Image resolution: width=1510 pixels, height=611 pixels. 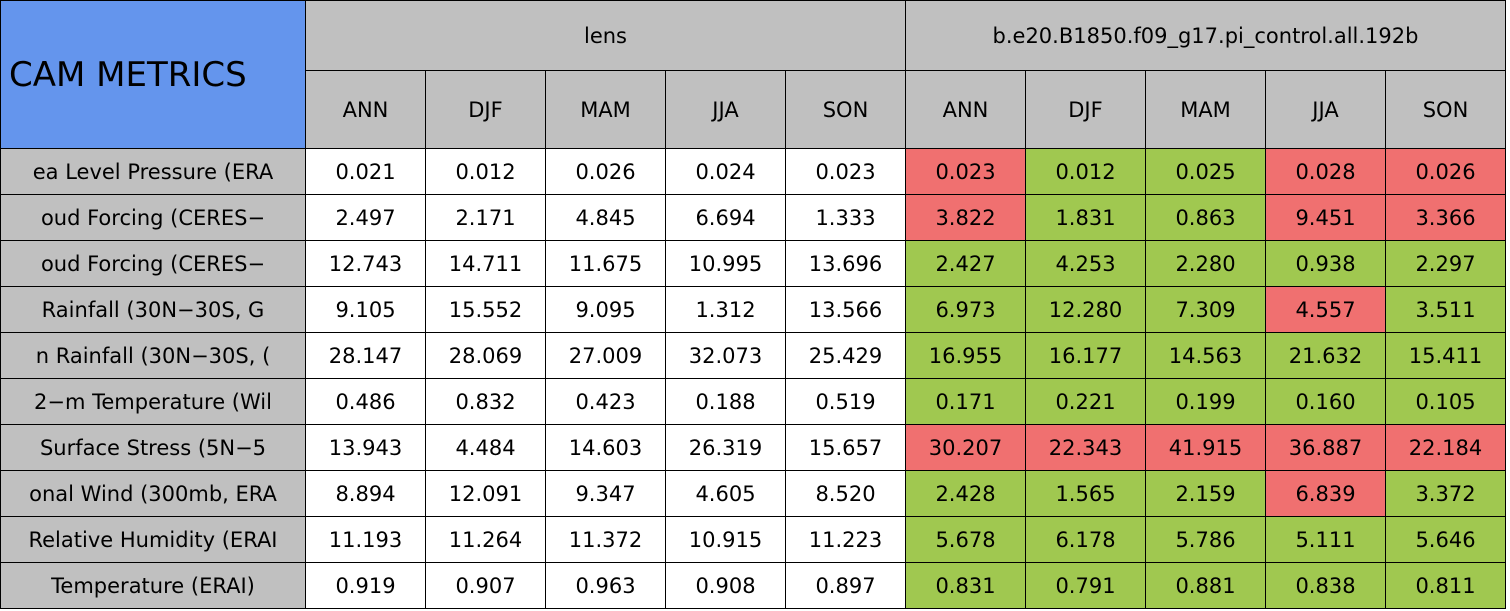 I want to click on value-cell: 32.073, so click(x=725, y=355).